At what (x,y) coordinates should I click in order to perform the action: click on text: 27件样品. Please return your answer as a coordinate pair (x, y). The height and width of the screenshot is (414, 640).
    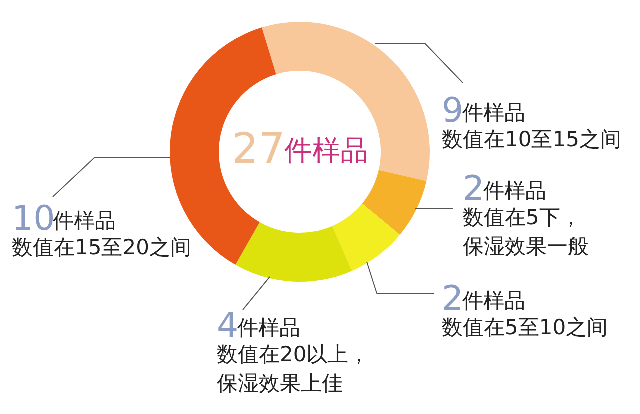
    Looking at the image, I should click on (300, 148).